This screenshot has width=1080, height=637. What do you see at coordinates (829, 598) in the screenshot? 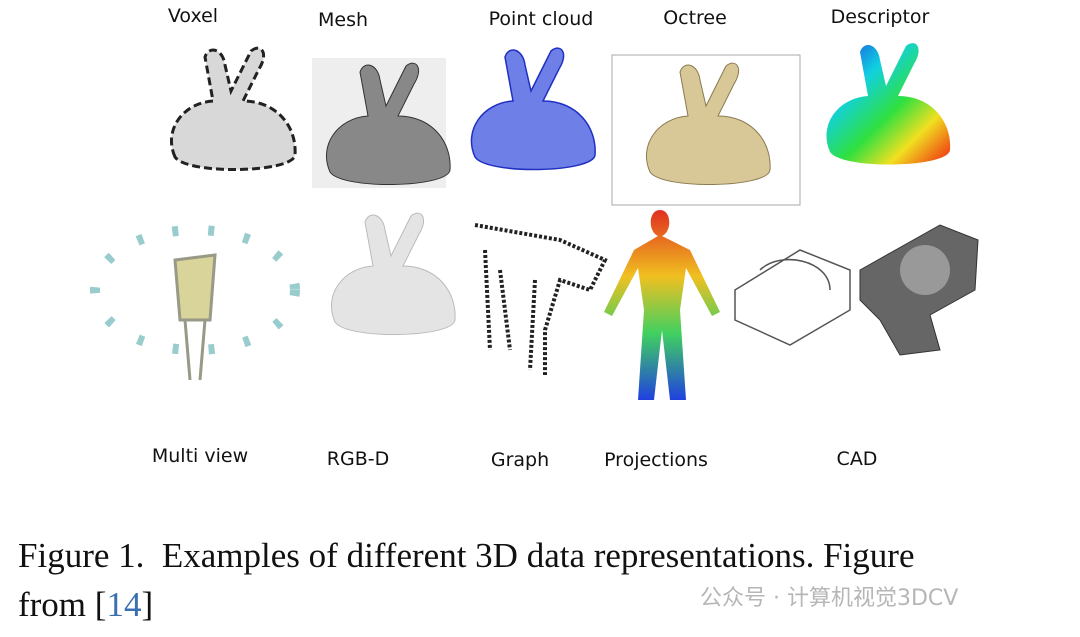
I see `watermark: 公众号 · 计算机视觉3DCV` at bounding box center [829, 598].